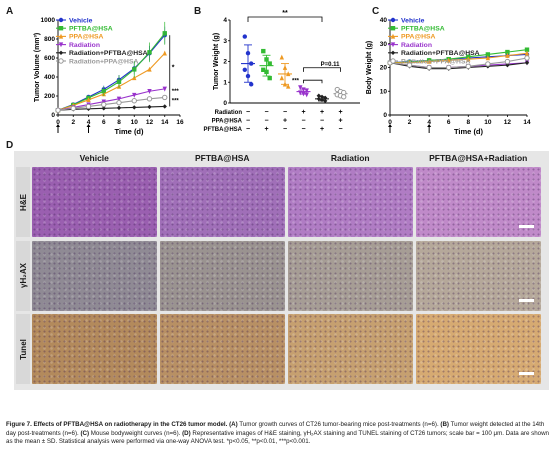 The height and width of the screenshot is (468, 554). What do you see at coordinates (23, 349) in the screenshot?
I see `histology-row-label-text: Tunel` at bounding box center [23, 349].